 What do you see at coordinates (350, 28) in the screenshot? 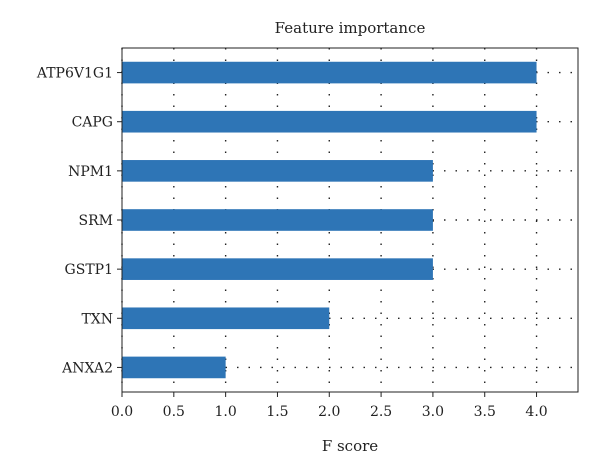
I see `chart-title: Feature importance` at bounding box center [350, 28].